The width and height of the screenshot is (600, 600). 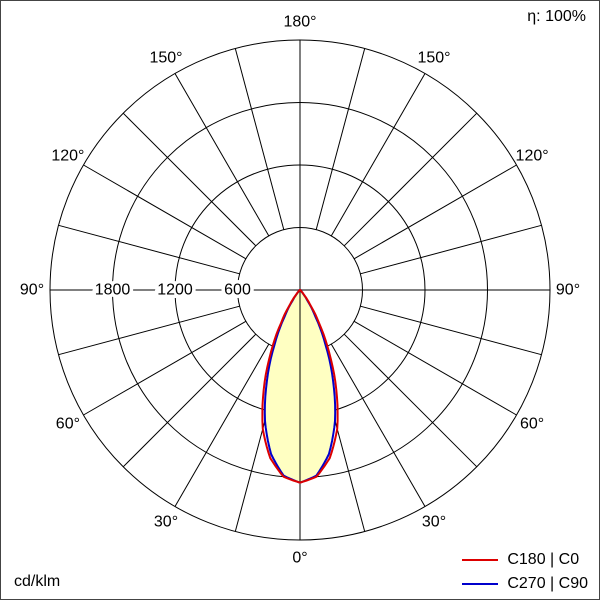 What do you see at coordinates (556, 16) in the screenshot?
I see `eta-efficiency-label: η: 100%` at bounding box center [556, 16].